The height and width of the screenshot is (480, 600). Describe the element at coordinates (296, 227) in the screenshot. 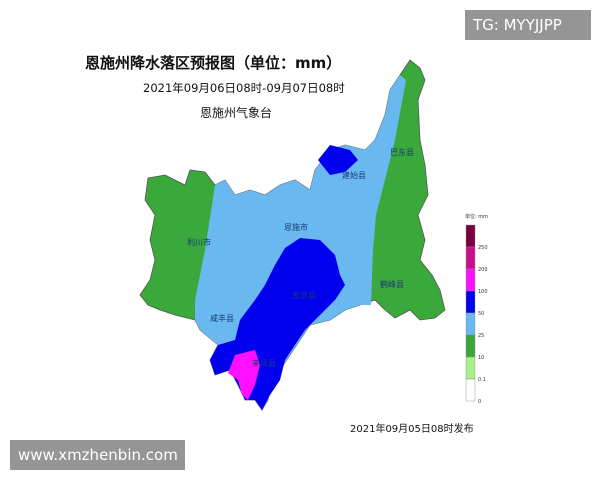

I see `label-enshi: 恩施市` at that location.